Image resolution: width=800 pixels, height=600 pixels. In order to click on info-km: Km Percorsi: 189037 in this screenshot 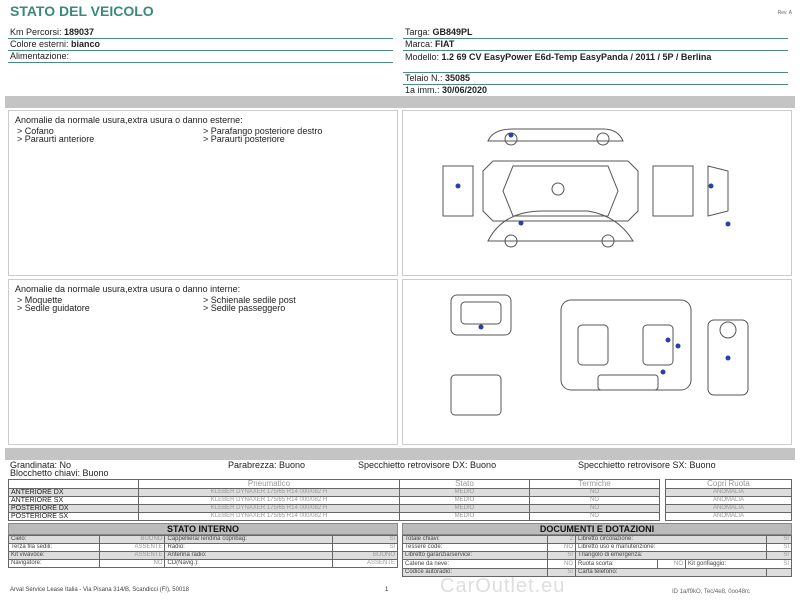, I will do `click(200, 33)`.